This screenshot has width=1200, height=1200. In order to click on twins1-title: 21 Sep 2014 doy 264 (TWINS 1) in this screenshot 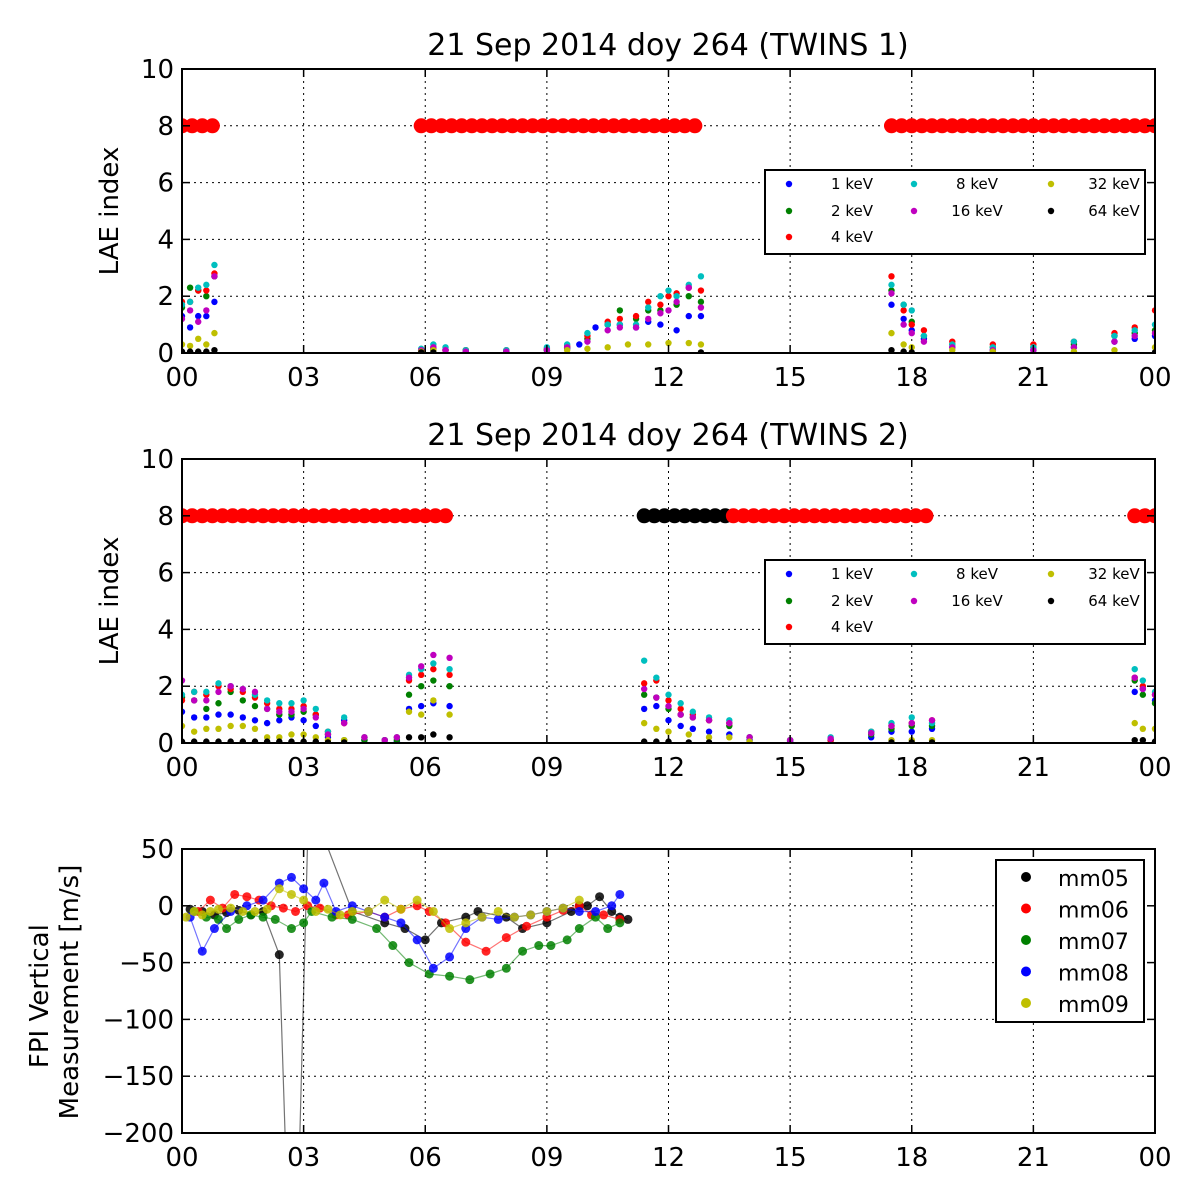, I will do `click(668, 45)`.